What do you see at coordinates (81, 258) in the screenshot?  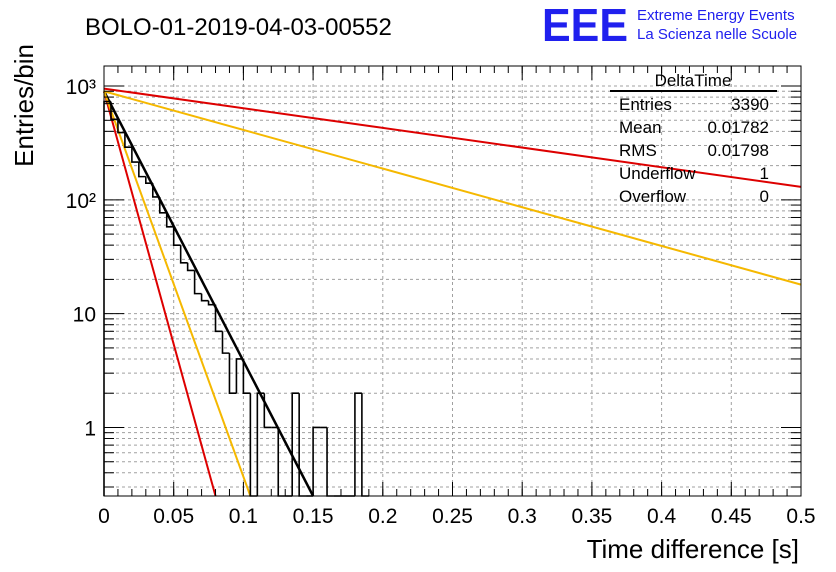 I see `y-tick-labels: 1 10 10² 10³` at bounding box center [81, 258].